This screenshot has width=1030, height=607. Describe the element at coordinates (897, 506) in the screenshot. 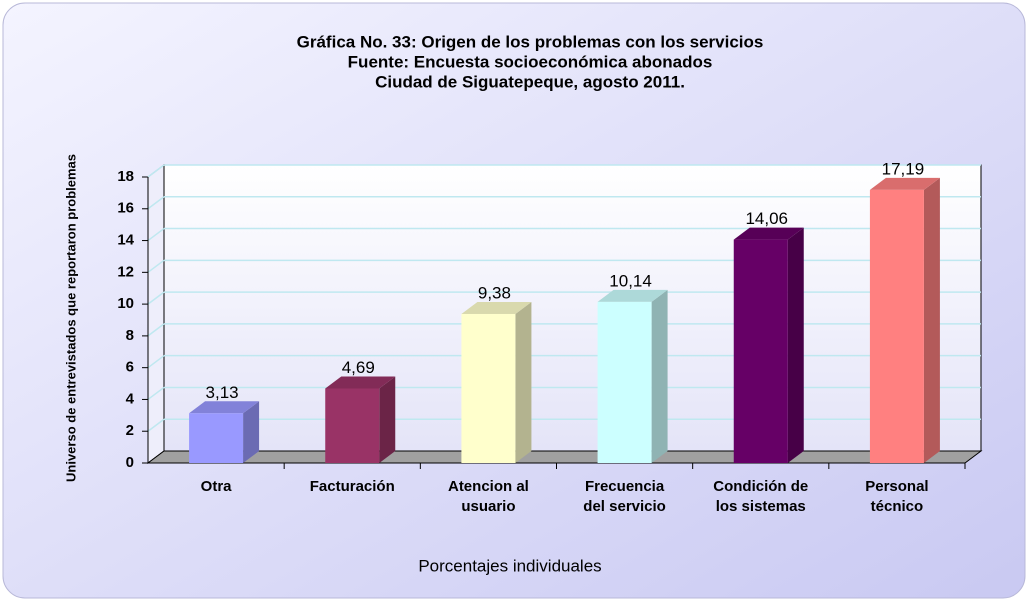

I see `x-tick-label: técnico` at that location.